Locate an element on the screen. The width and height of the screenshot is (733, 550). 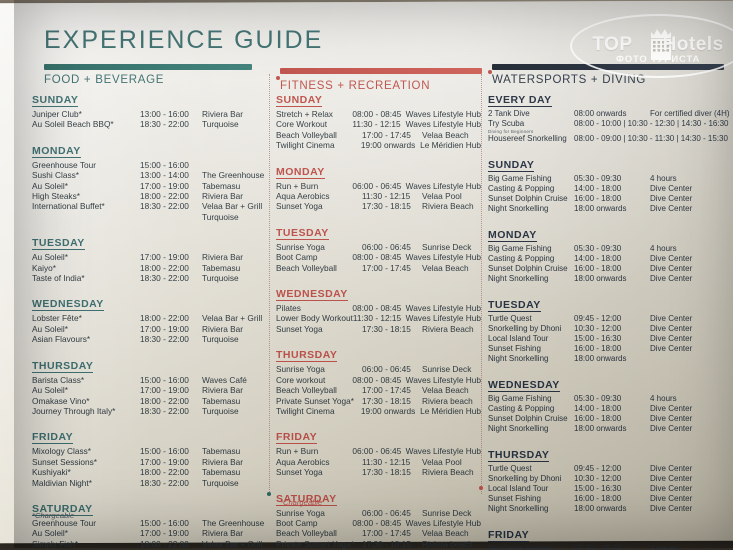
activity-venue: Sunrise Deck is located at coordinates (447, 369).